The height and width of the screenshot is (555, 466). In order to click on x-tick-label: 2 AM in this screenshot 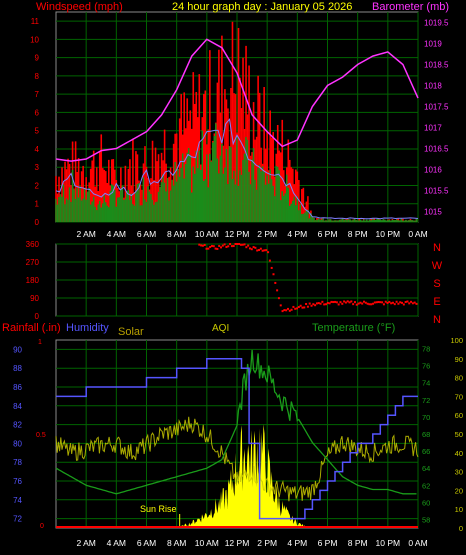, I will do `click(85, 543)`.